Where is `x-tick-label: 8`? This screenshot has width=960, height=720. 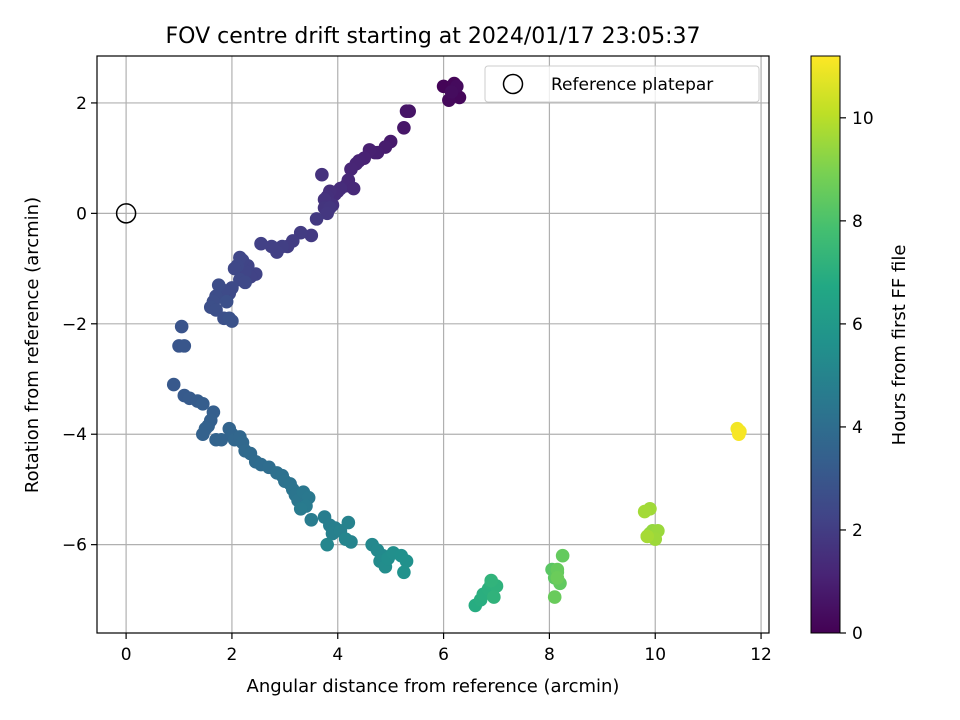 x-tick-label: 8 is located at coordinates (549, 655).